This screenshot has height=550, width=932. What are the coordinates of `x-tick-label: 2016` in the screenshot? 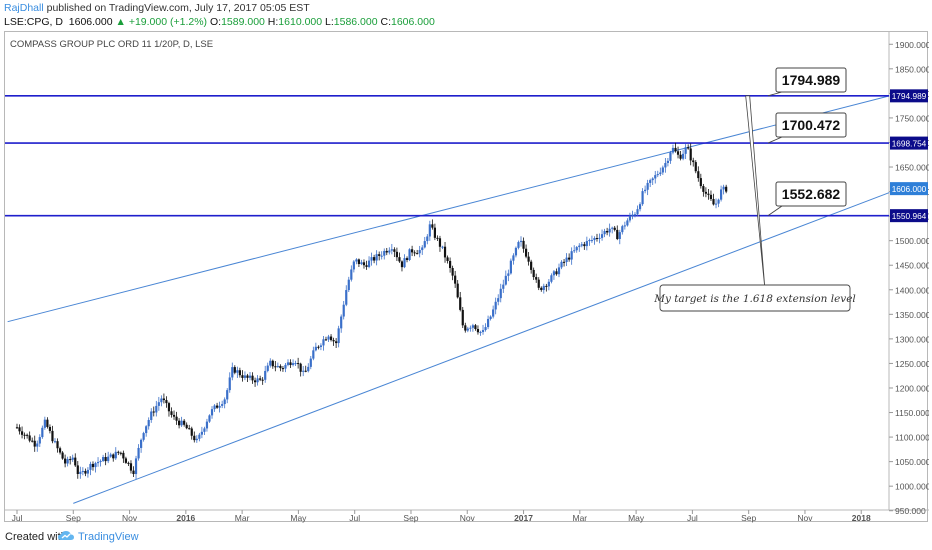 It's located at (185, 518).